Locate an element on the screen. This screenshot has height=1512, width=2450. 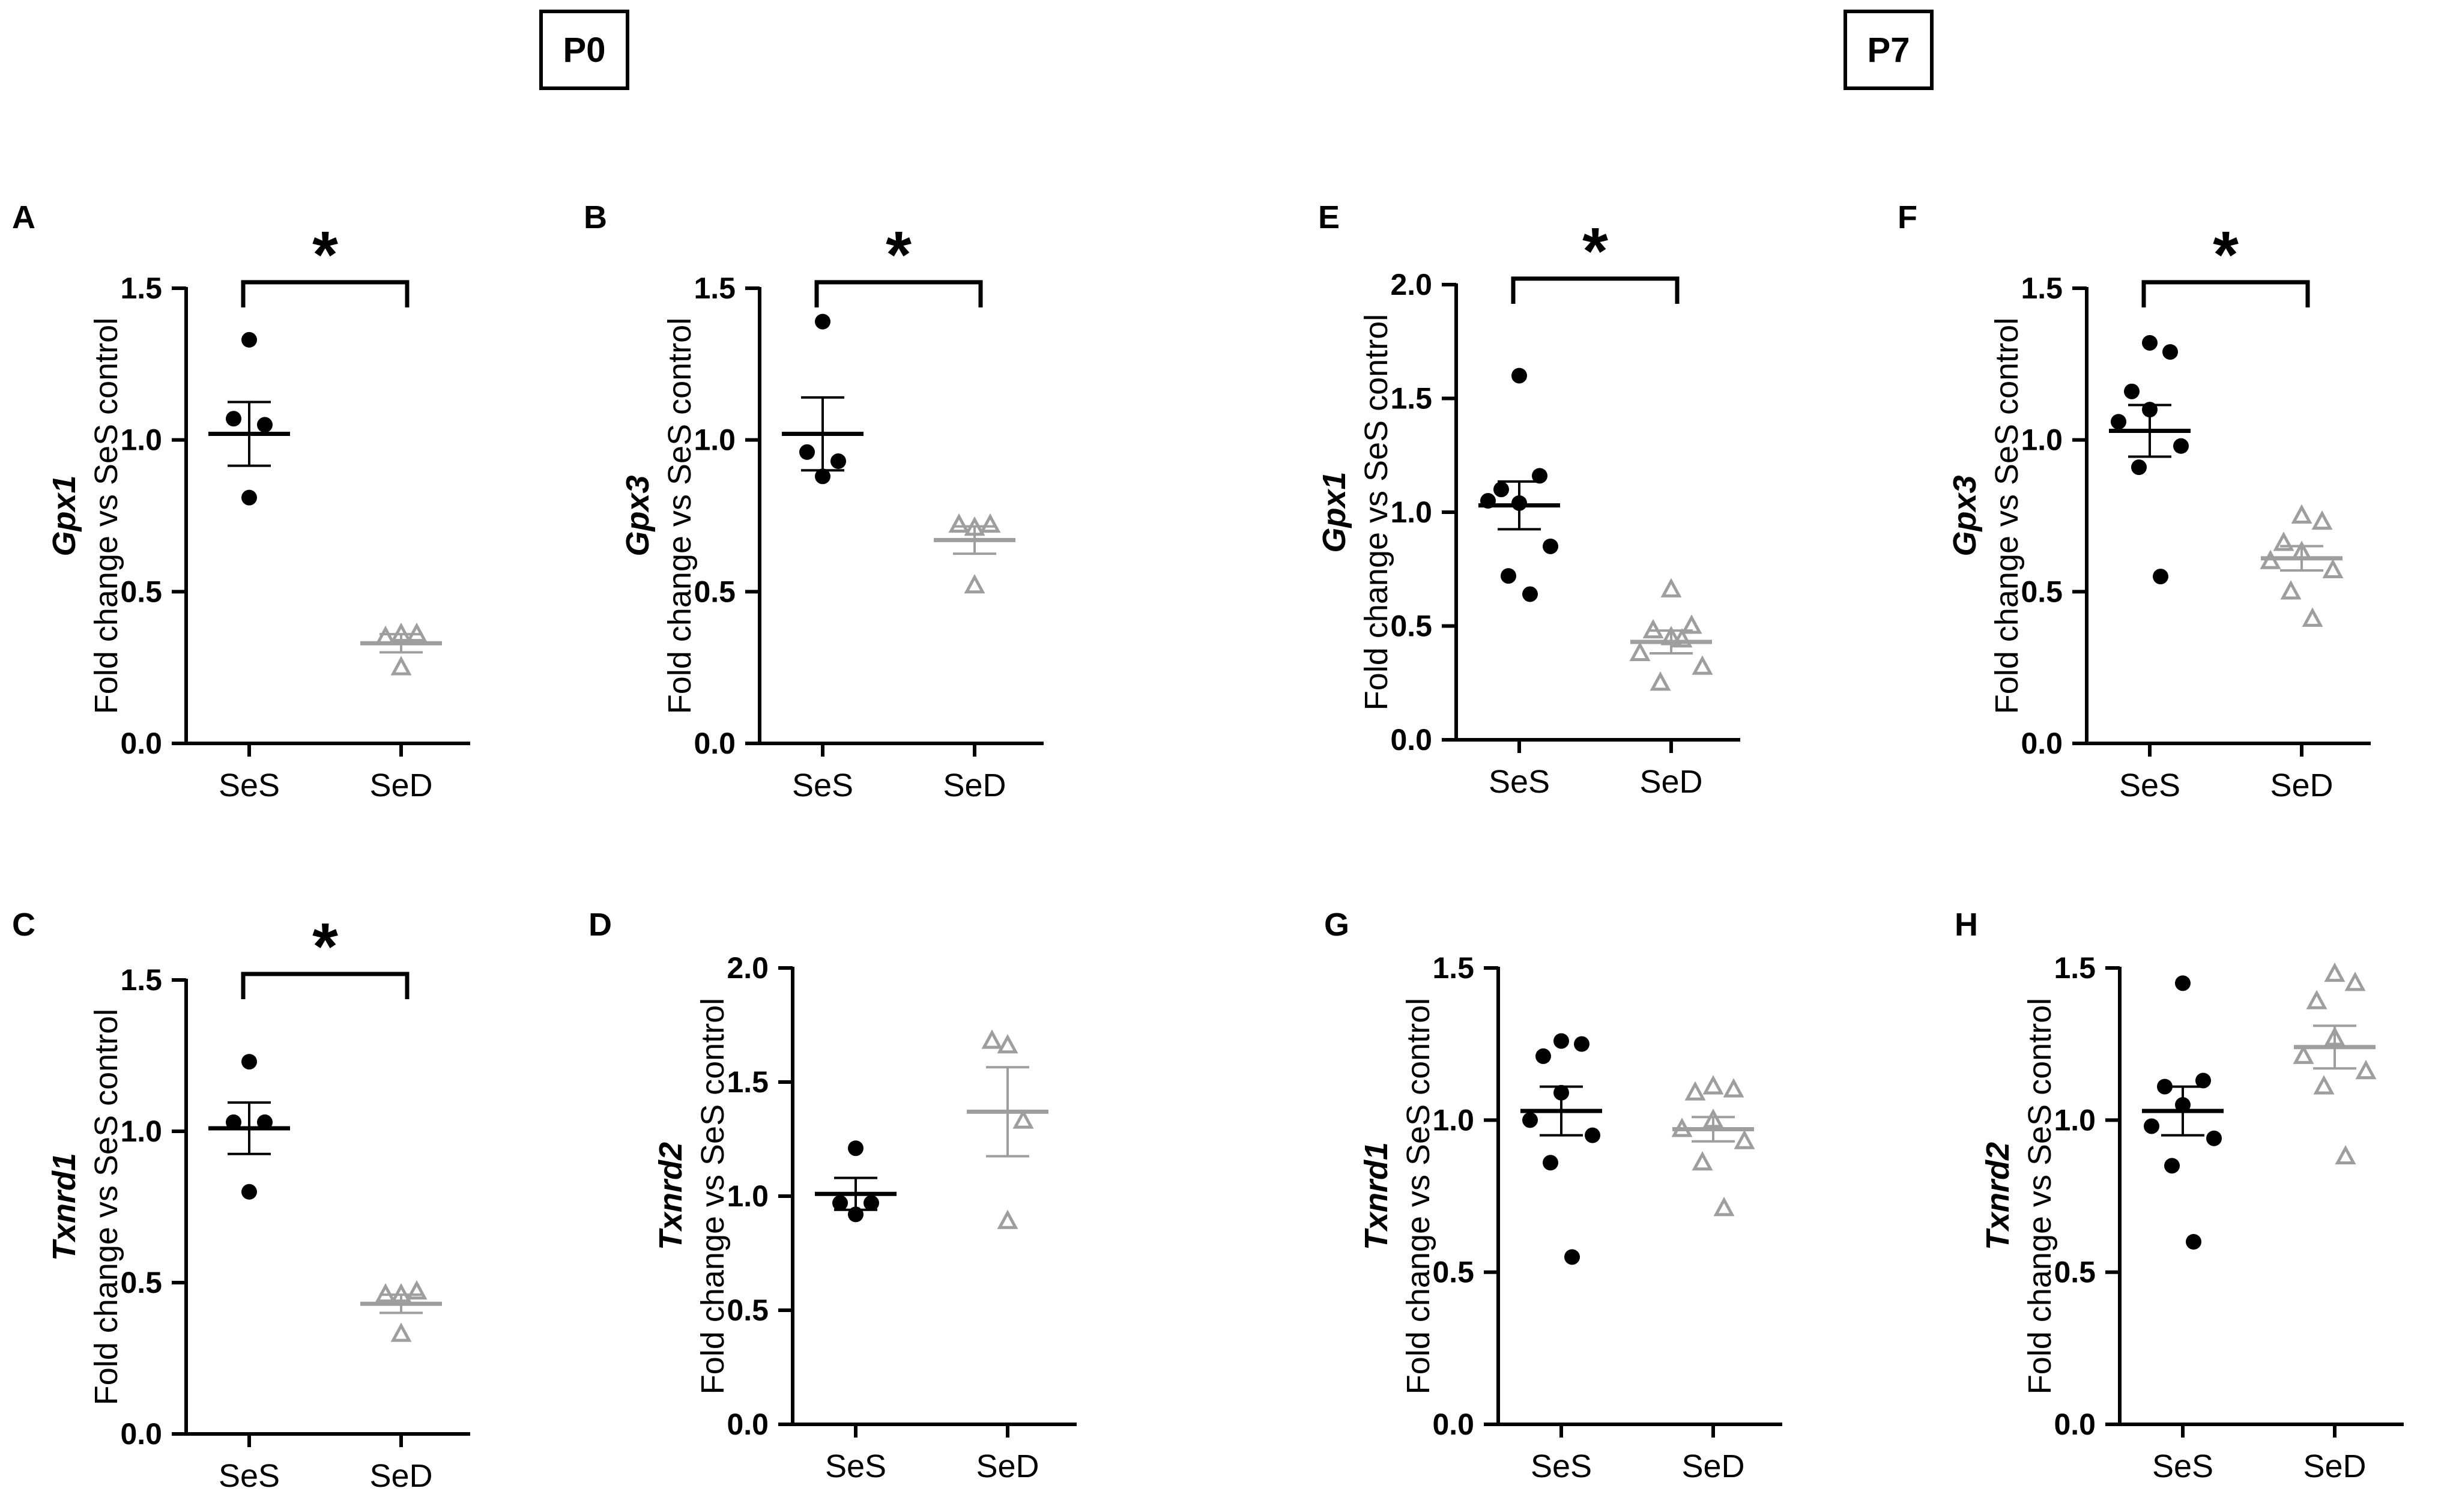
panel-letter: B is located at coordinates (595, 217).